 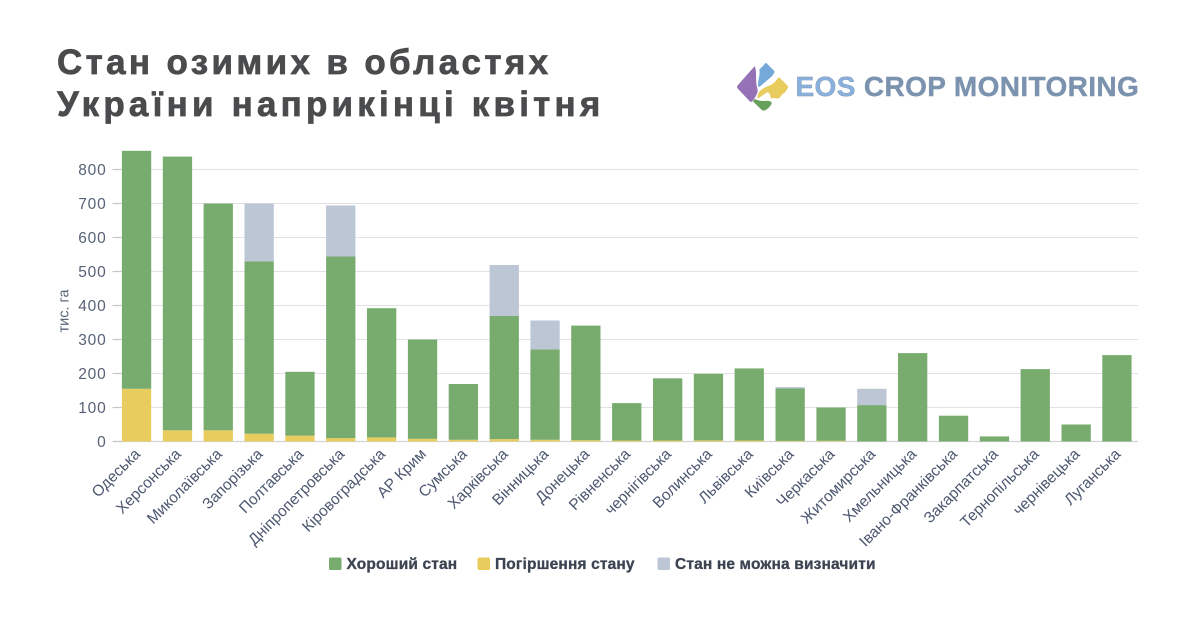 What do you see at coordinates (92, 272) in the screenshot?
I see `svg-text: 500` at bounding box center [92, 272].